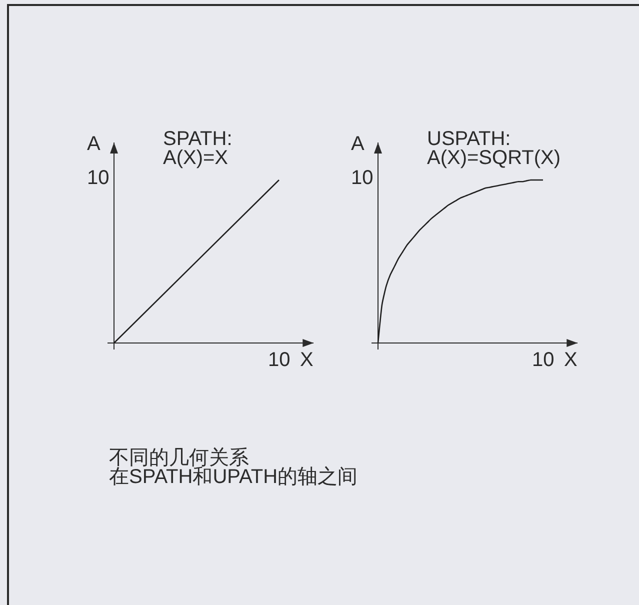 The height and width of the screenshot is (605, 639). What do you see at coordinates (494, 148) in the screenshot?
I see `chart-title: USPATH: A(X)=SQRT(X)` at bounding box center [494, 148].